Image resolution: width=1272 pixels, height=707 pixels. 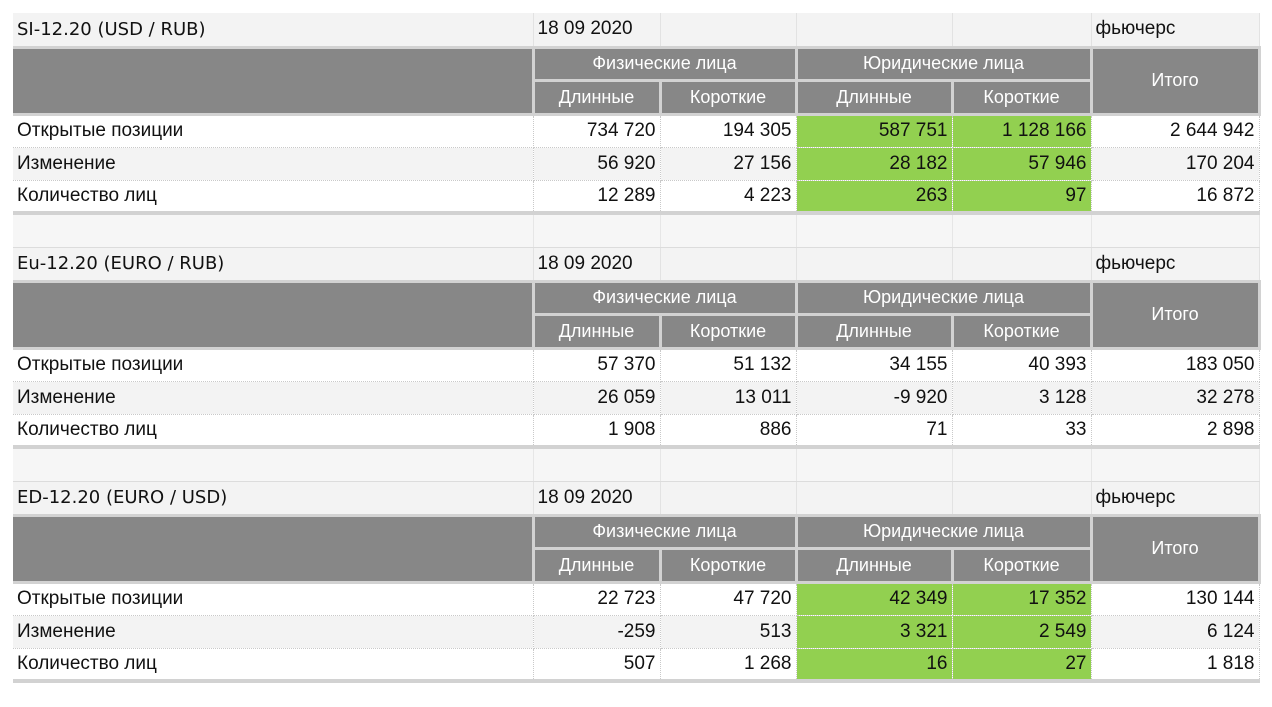 What do you see at coordinates (597, 365) in the screenshot?
I see `cell-phys-long: 57 370` at bounding box center [597, 365].